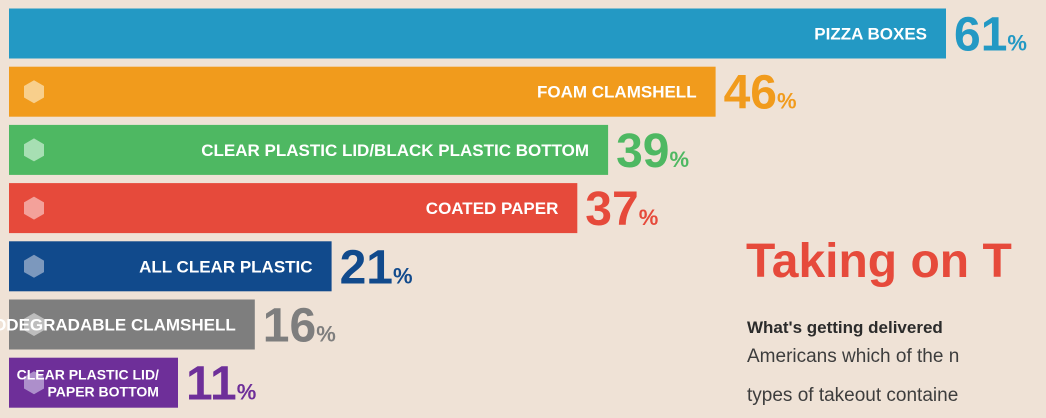 The height and width of the screenshot is (418, 1046). I want to click on bar-label: CLEAR PLASTIC LID/BLACK PLASTIC BOTTOM, so click(395, 150).